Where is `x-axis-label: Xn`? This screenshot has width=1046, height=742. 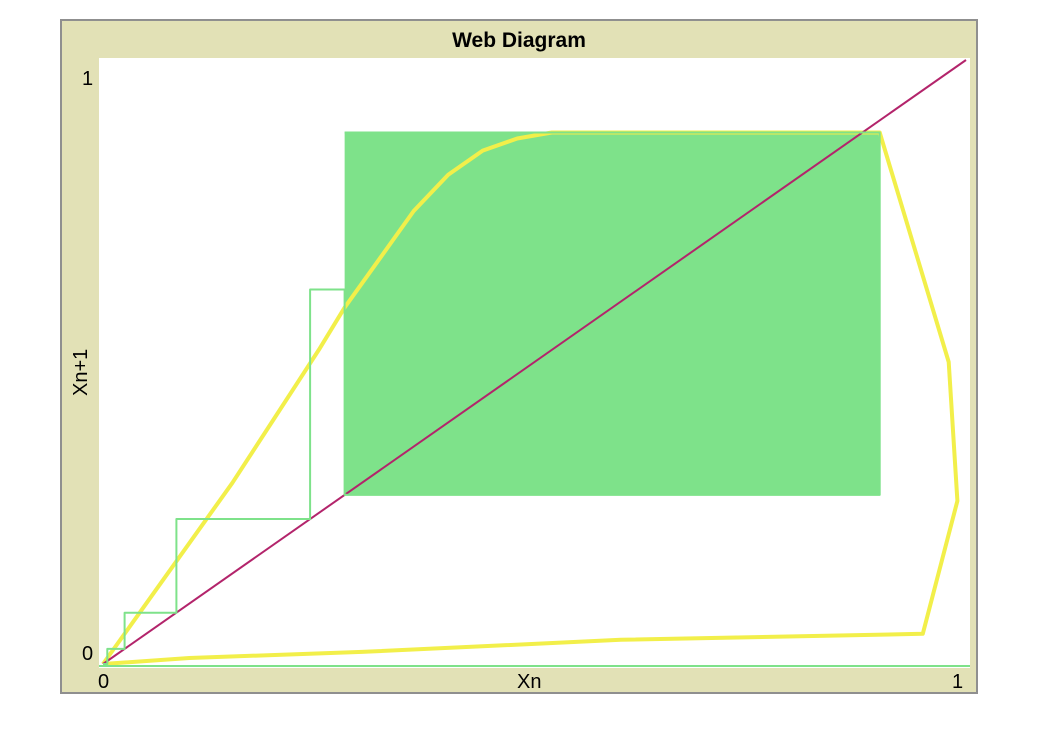
x-axis-label: Xn is located at coordinates (529, 682).